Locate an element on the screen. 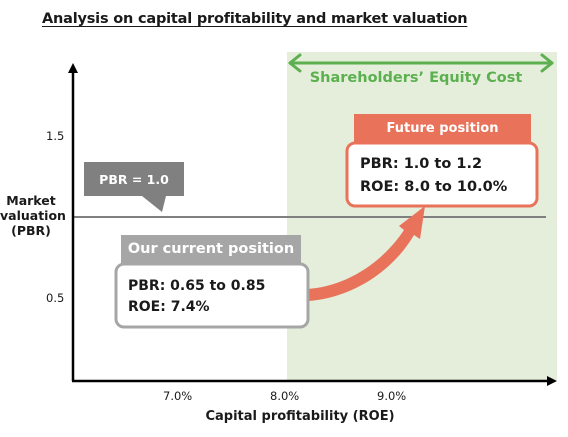 This screenshot has height=437, width=568. current-roe-text: ROE: 7.4% is located at coordinates (169, 307).